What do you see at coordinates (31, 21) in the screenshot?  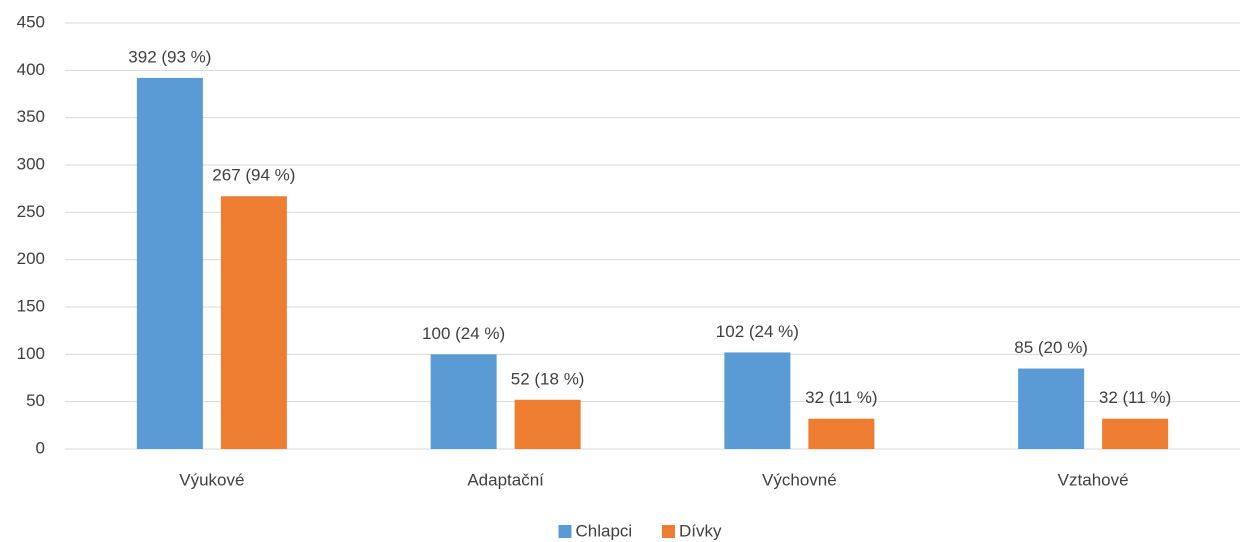 I see `y-tick-label: 450` at bounding box center [31, 21].